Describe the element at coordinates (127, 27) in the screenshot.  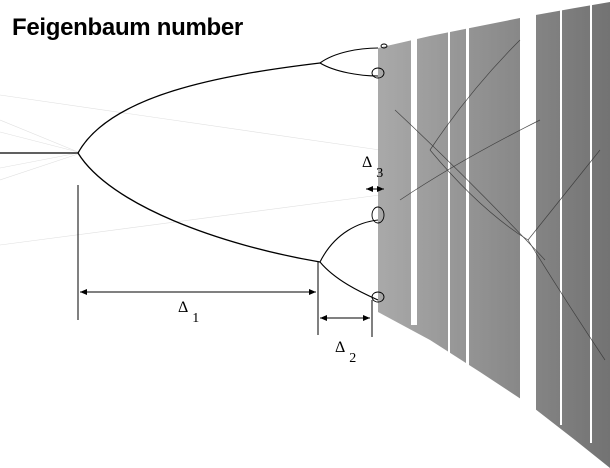
I see `page-title: Feigenbaum number` at that location.